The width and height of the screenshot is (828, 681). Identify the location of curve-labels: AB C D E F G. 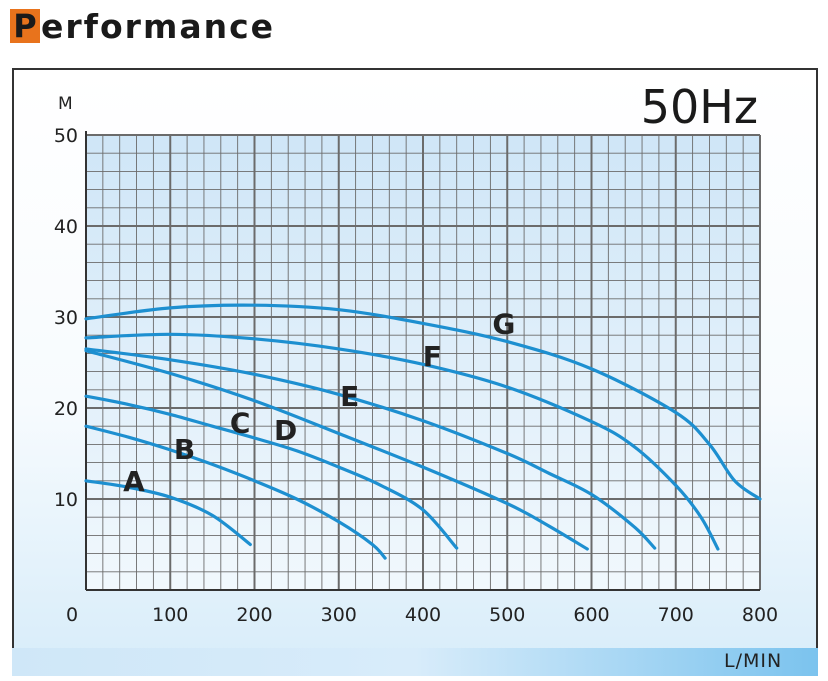
(319, 402).